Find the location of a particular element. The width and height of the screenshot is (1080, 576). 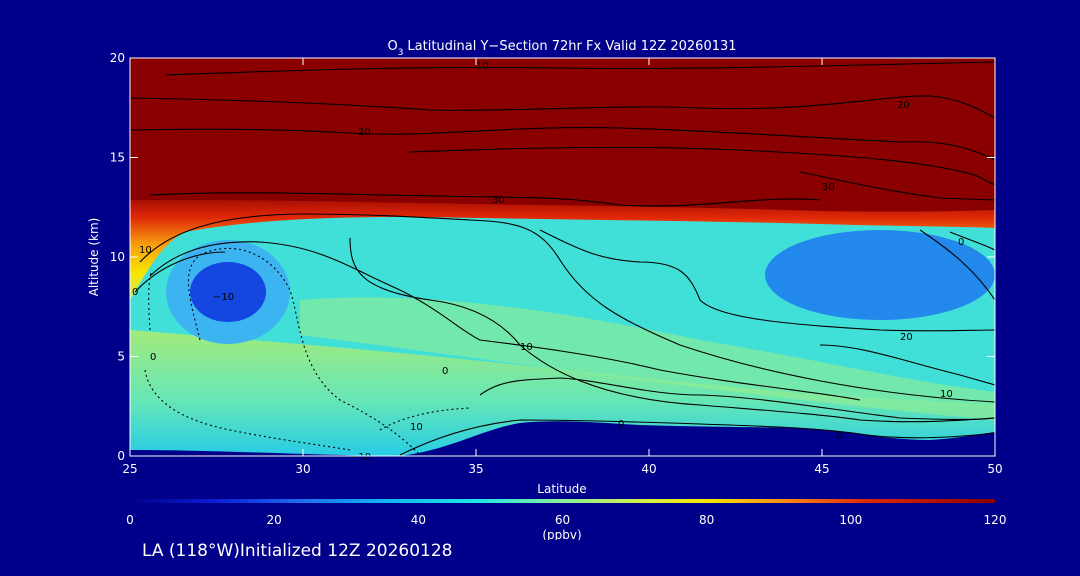

y-tick-label: 0 is located at coordinates (121, 456).